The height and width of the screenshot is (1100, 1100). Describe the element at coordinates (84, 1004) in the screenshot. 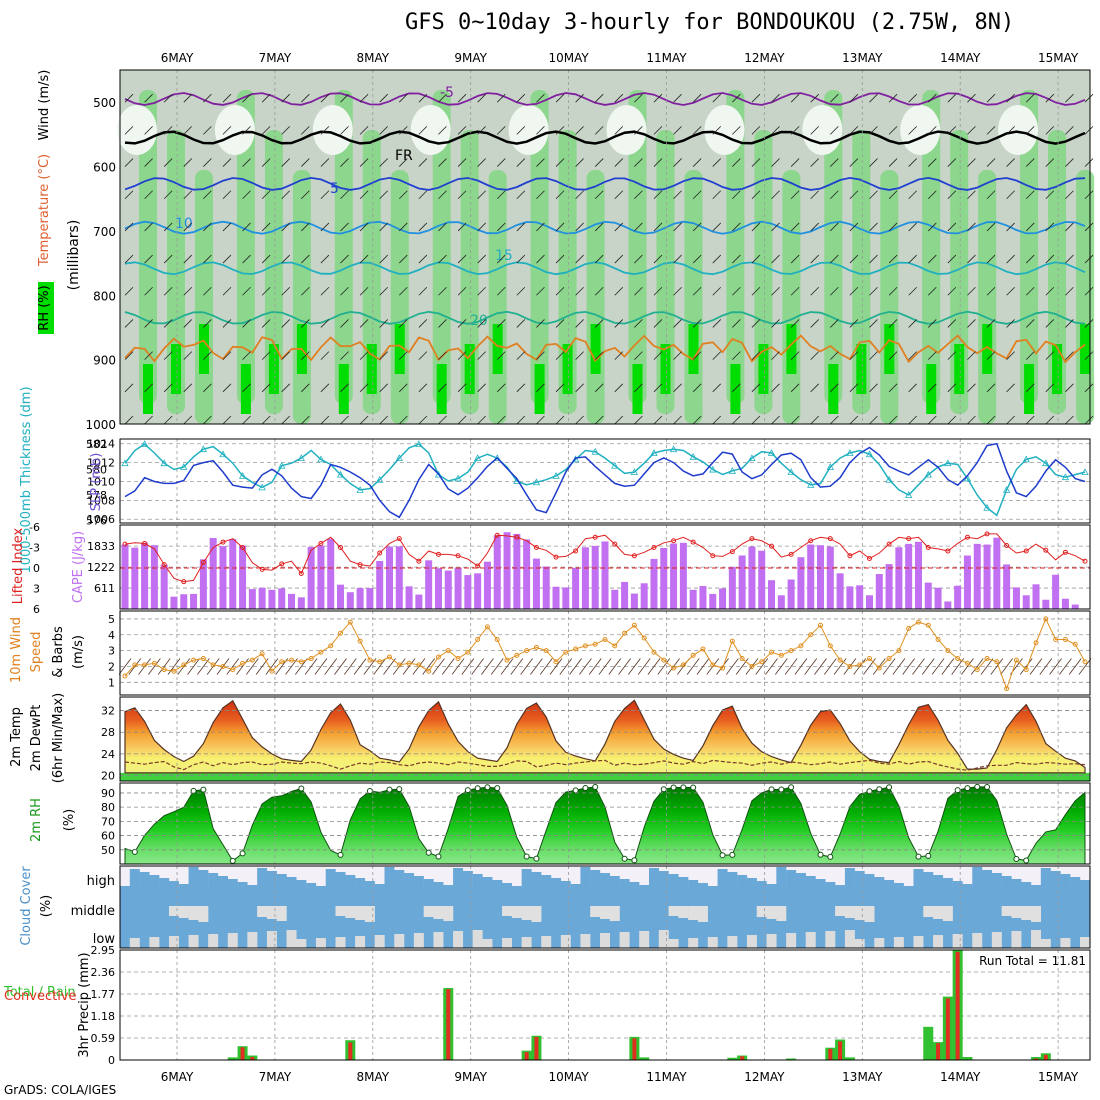

I see `precip-axis-label: 3hr Precip (mm)` at that location.